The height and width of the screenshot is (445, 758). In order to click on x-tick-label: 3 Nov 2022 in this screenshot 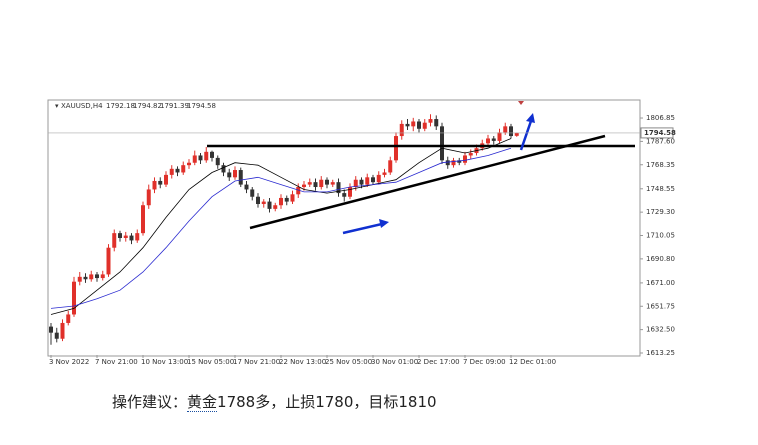, I will do `click(69, 362)`.